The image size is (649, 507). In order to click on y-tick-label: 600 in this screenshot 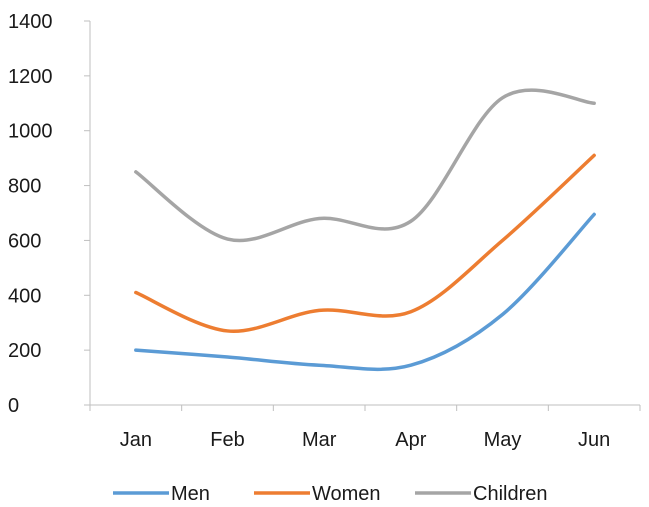, I will do `click(24, 241)`.